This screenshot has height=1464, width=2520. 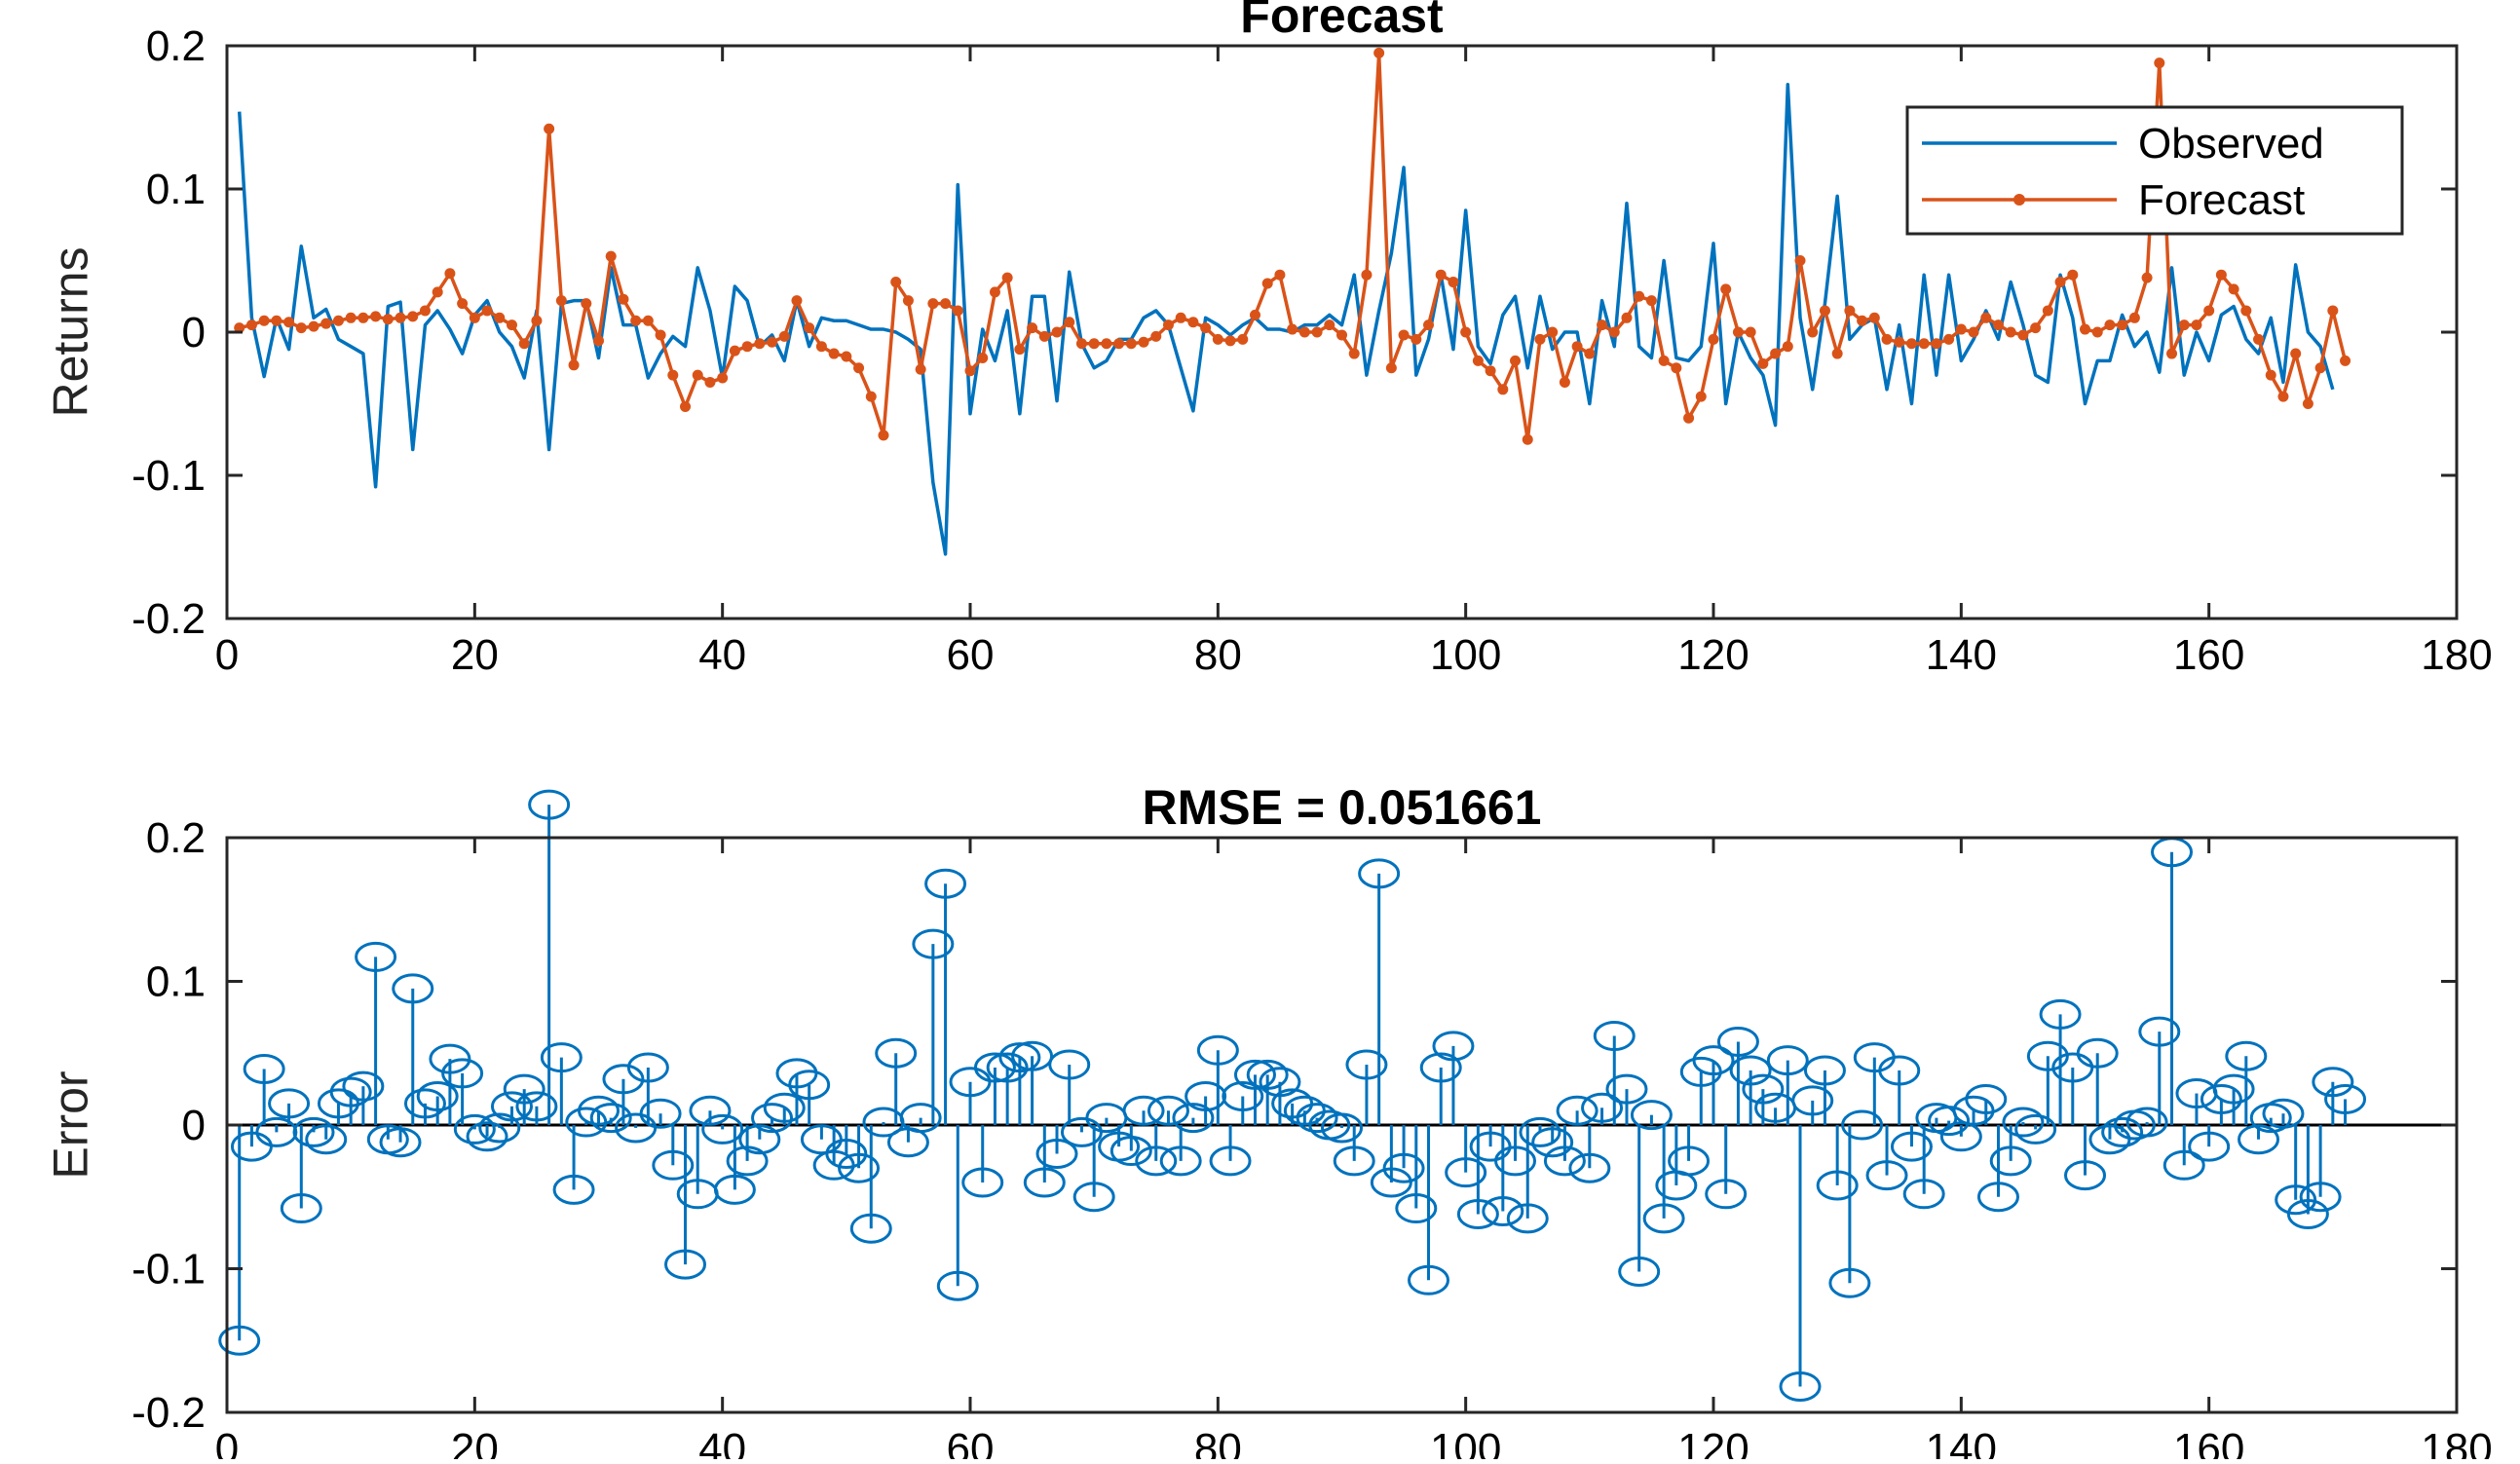 What do you see at coordinates (176, 46) in the screenshot?
I see `y-tick-label: 0.2` at bounding box center [176, 46].